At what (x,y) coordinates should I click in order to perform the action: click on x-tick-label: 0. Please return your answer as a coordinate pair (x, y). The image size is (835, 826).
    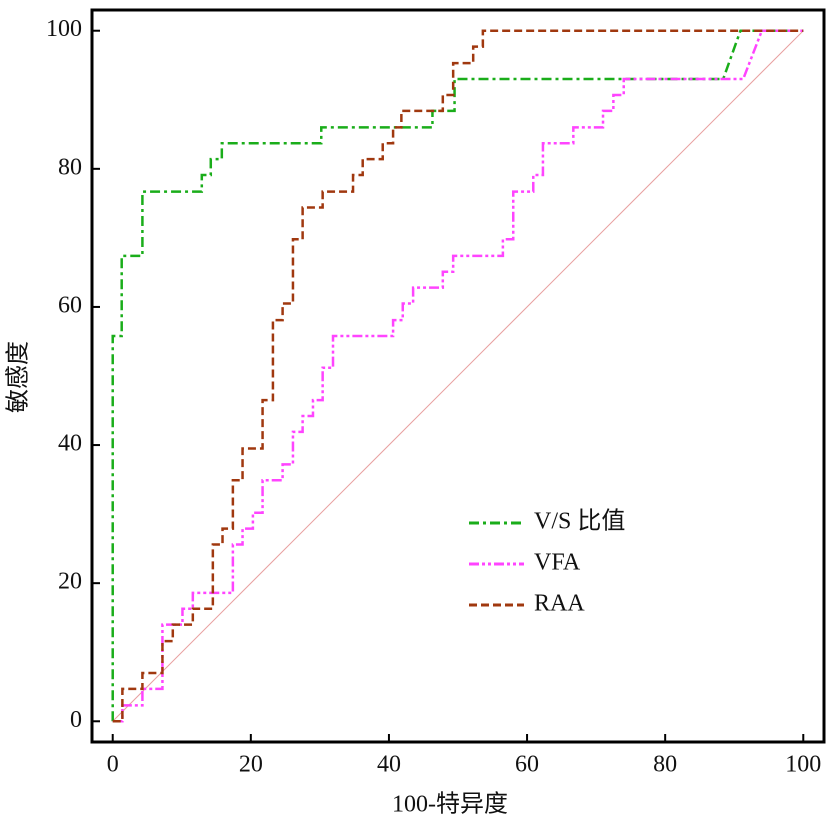
    Looking at the image, I should click on (113, 765).